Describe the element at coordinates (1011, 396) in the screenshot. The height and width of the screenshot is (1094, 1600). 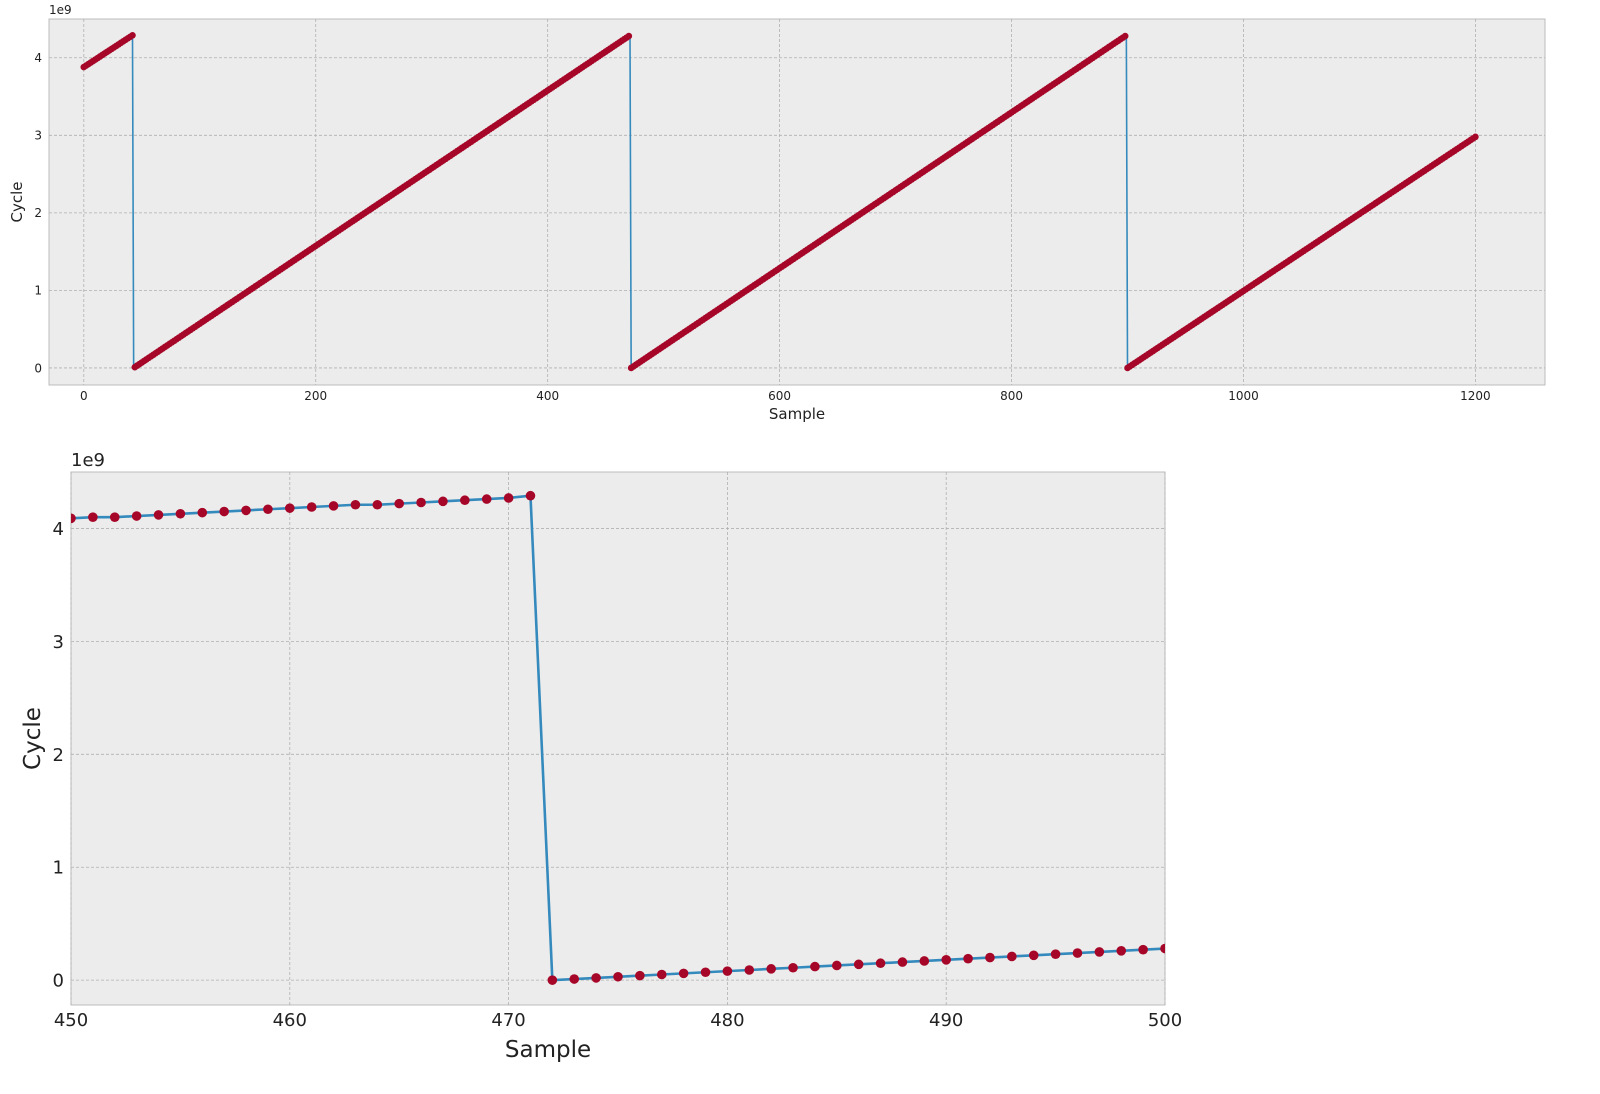
I see `x-tick-label: 800` at that location.